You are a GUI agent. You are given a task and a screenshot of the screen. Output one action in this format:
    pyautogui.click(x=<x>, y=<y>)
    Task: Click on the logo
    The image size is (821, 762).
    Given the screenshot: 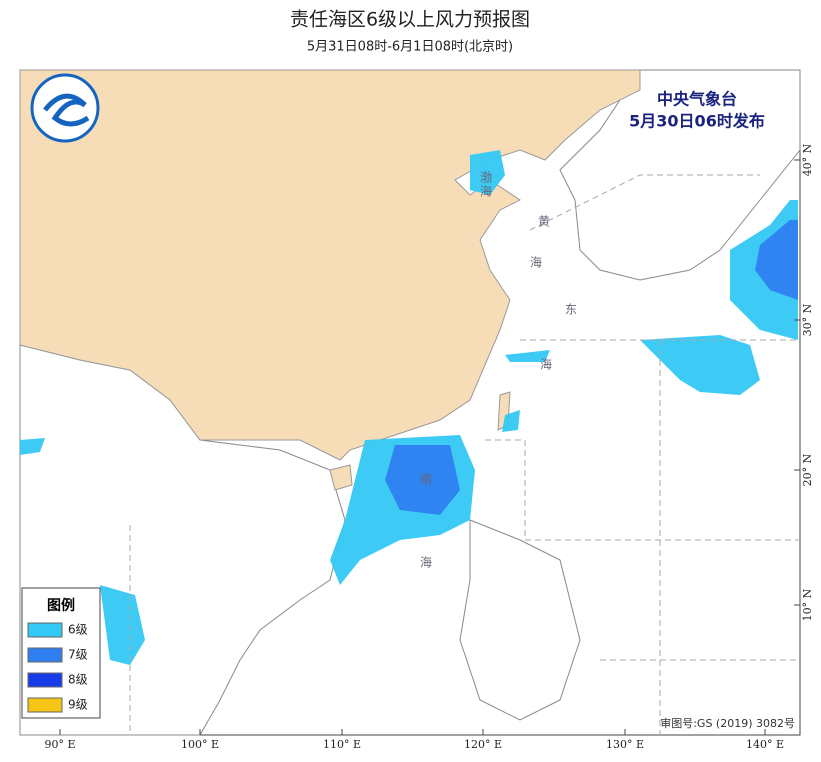 What is the action you would take?
    pyautogui.click(x=65, y=108)
    